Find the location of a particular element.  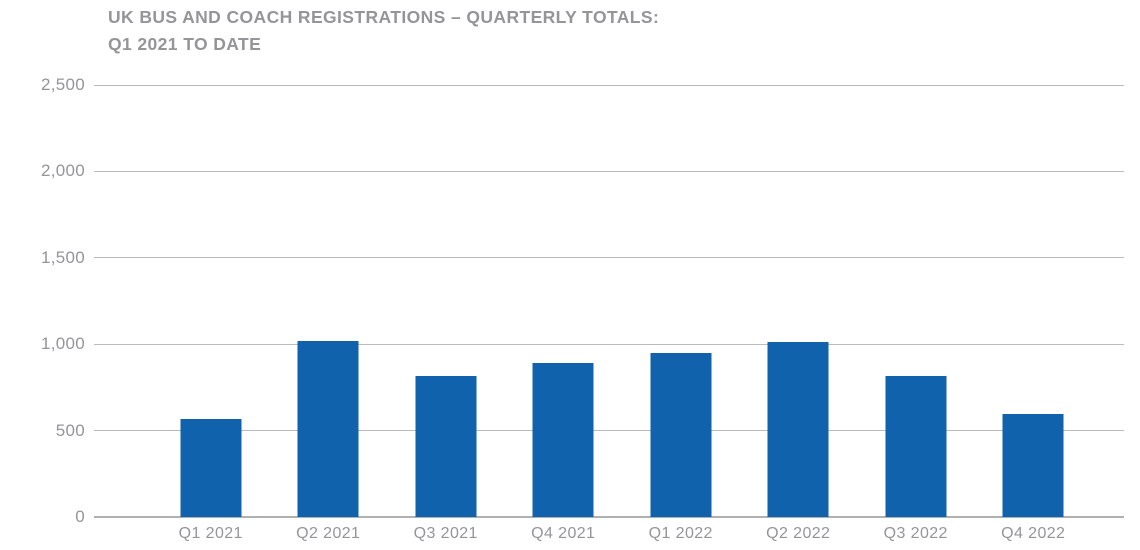

chart-title-line2: Q1 2021 TO DATE is located at coordinates (185, 44).